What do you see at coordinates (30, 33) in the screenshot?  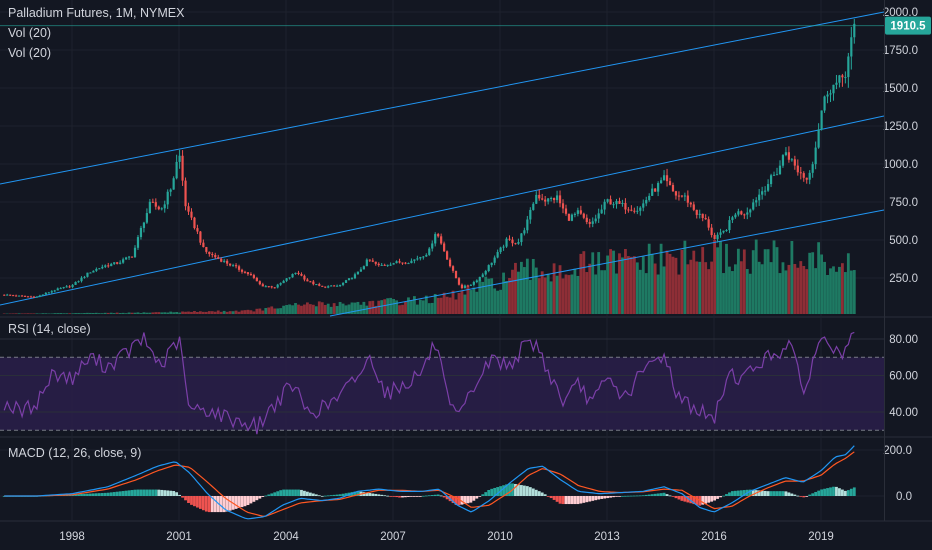 I see `volume-legend-1: Vol (20)` at bounding box center [30, 33].